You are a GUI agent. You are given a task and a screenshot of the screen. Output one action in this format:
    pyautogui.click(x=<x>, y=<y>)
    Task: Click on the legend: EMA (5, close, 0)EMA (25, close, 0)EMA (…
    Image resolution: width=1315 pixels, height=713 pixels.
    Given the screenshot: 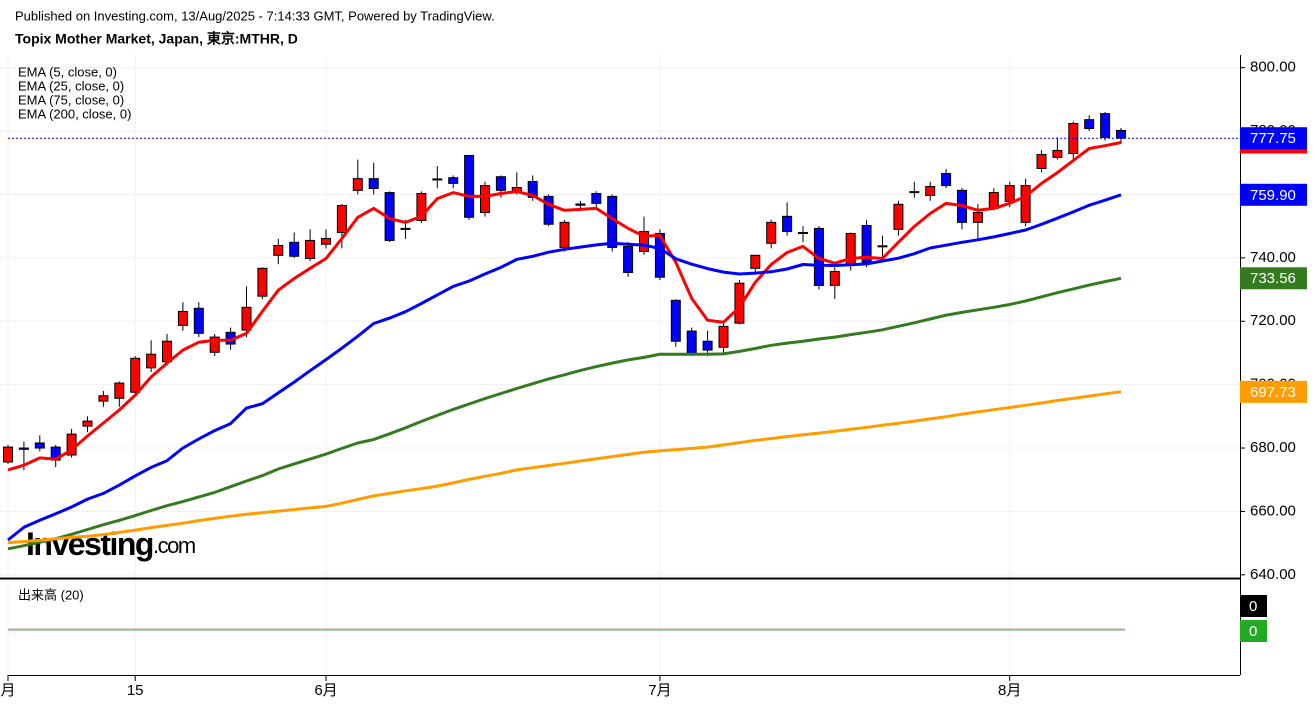 What is the action you would take?
    pyautogui.click(x=74, y=92)
    